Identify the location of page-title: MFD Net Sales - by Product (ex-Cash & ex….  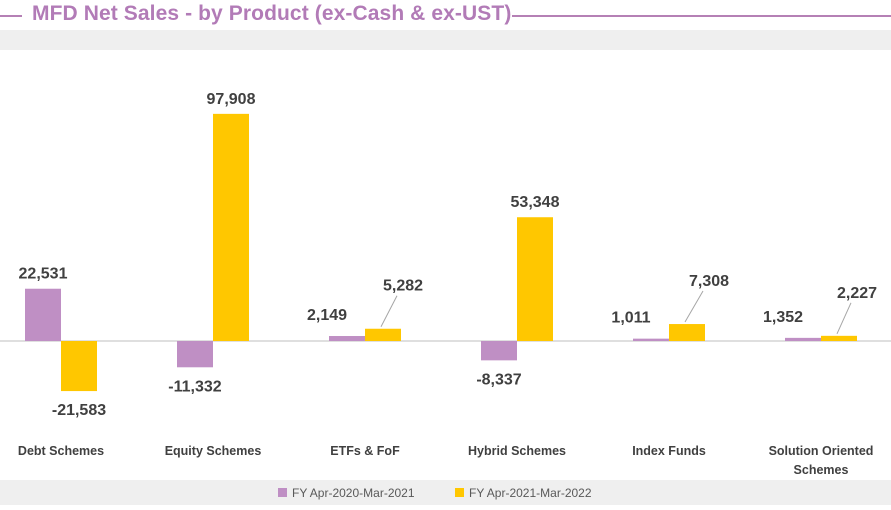
(272, 13).